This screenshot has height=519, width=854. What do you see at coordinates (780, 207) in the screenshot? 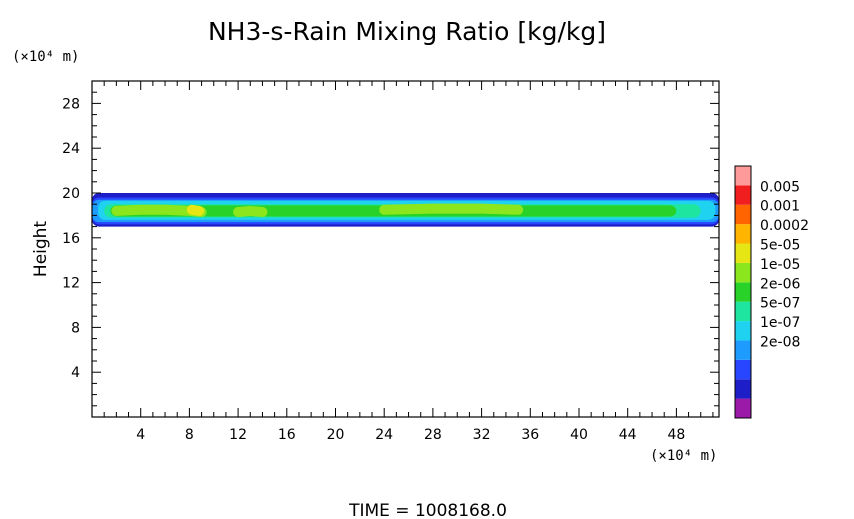
I see `colorbar-label: 0.001` at bounding box center [780, 207].